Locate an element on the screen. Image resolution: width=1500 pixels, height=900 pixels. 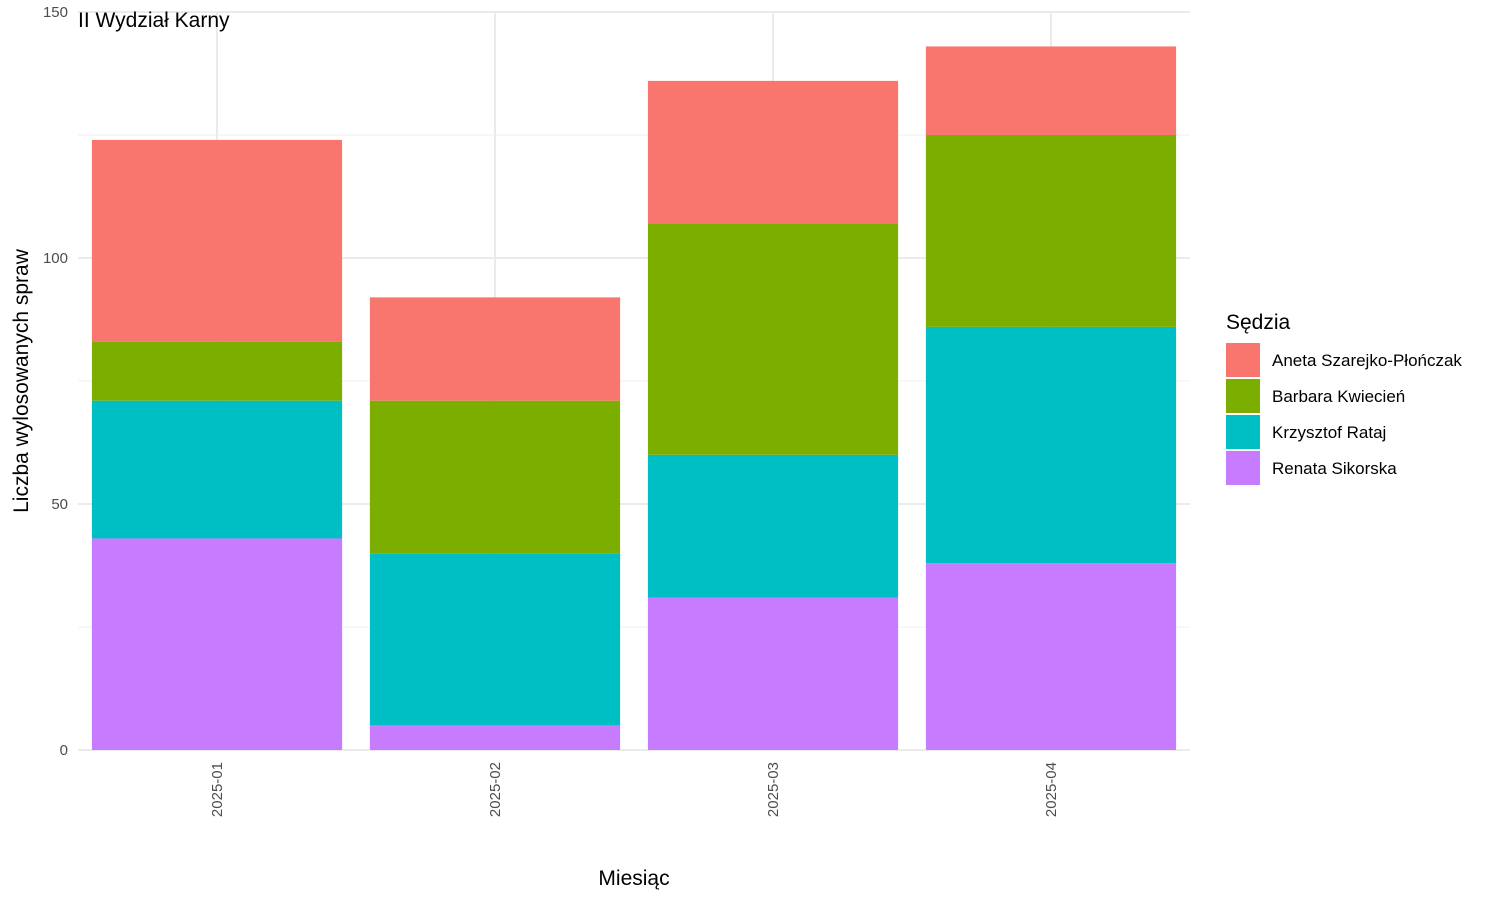
legend-label: Barbara Kwiecień is located at coordinates (1338, 396).